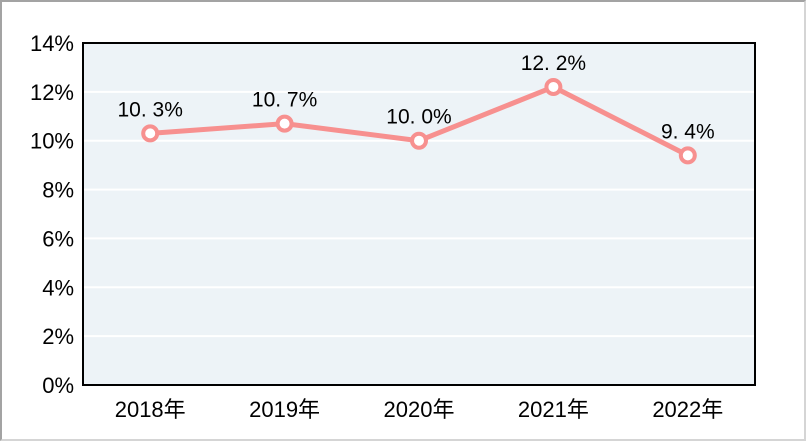 Image resolution: width=806 pixels, height=441 pixels. What do you see at coordinates (58, 287) in the screenshot?
I see `y-axis-tick-label: 4%` at bounding box center [58, 287].